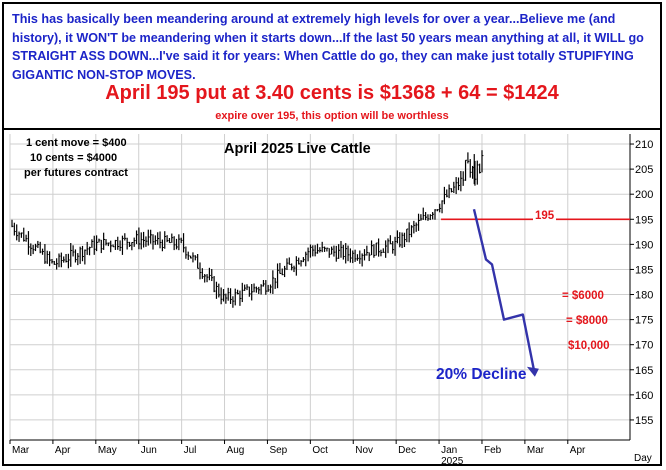 The height and width of the screenshot is (470, 666). Describe the element at coordinates (644, 371) in the screenshot. I see `y-tick-label: 165` at that location.